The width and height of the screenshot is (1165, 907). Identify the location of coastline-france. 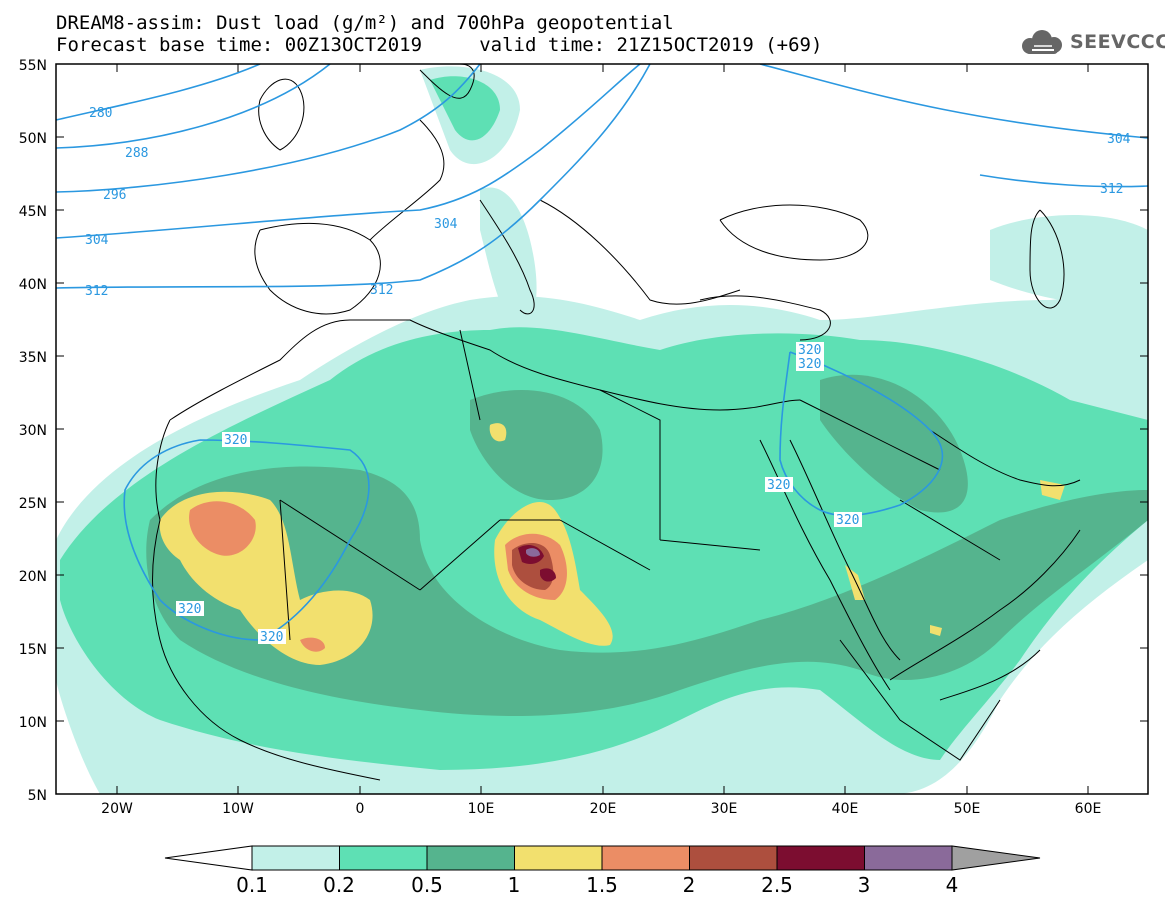
(407, 180).